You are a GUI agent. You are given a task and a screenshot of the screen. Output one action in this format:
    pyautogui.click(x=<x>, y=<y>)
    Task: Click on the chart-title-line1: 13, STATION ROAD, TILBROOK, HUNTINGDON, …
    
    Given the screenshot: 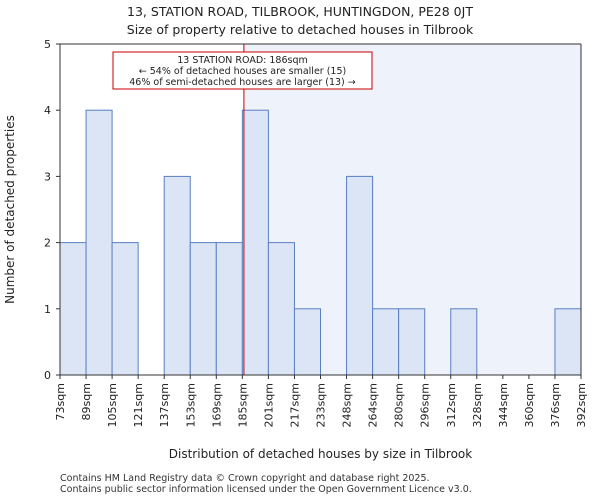 What is the action you would take?
    pyautogui.click(x=300, y=11)
    